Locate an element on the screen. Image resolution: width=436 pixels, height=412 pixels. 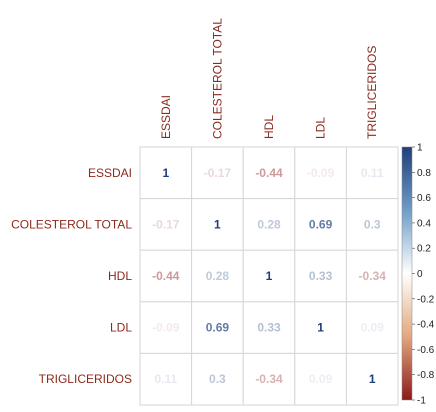
colorbar-gradient is located at coordinates (407, 273).